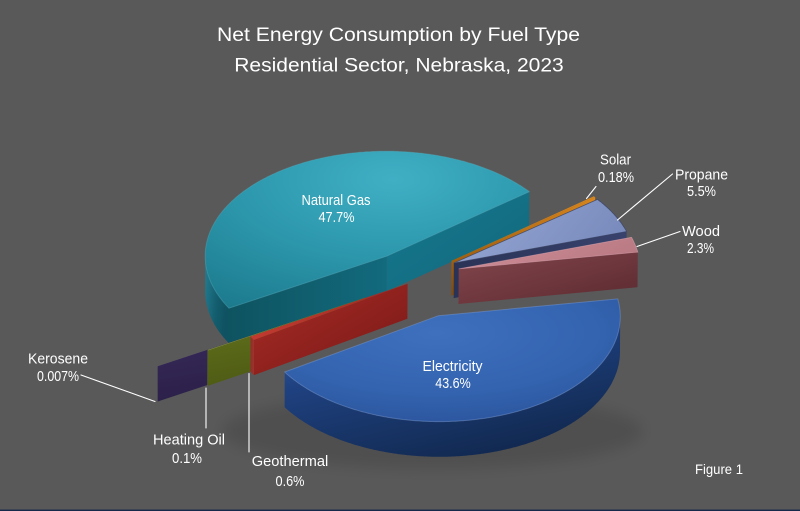 The width and height of the screenshot is (800, 511). Describe the element at coordinates (452, 383) in the screenshot. I see `svg-text: 43.6%` at that location.